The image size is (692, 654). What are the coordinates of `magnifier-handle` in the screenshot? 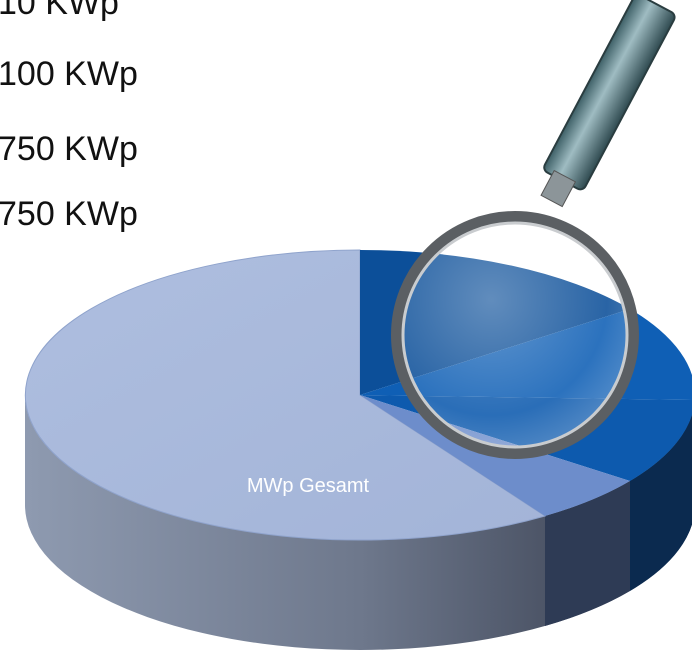 It's located at (608, 104).